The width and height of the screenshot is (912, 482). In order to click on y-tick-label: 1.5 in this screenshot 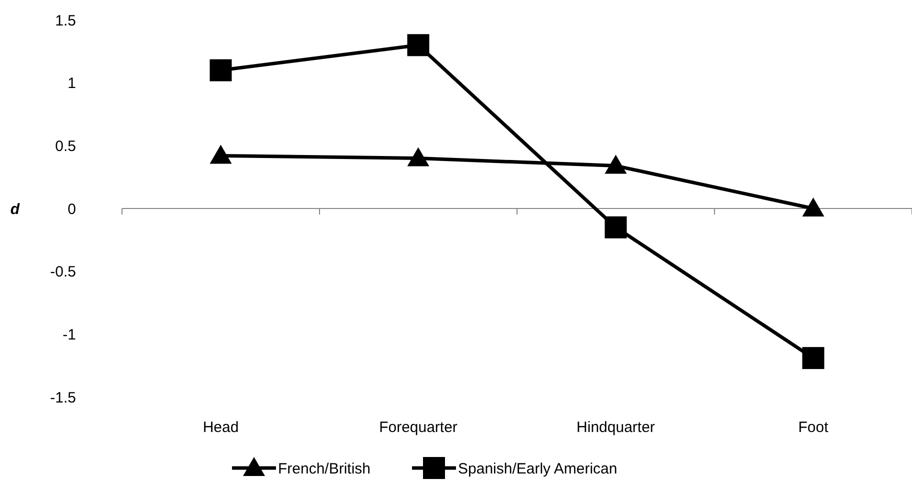, I will do `click(65, 21)`.